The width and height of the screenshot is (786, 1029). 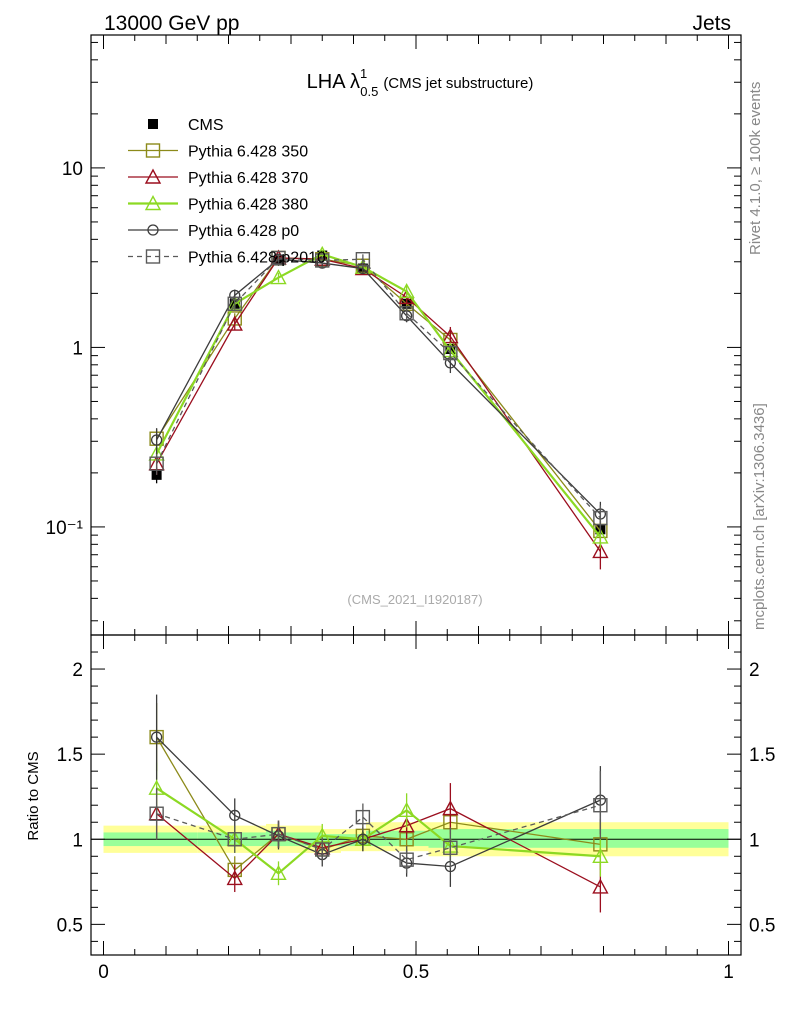 I want to click on series-line-p350, so click(x=378, y=803).